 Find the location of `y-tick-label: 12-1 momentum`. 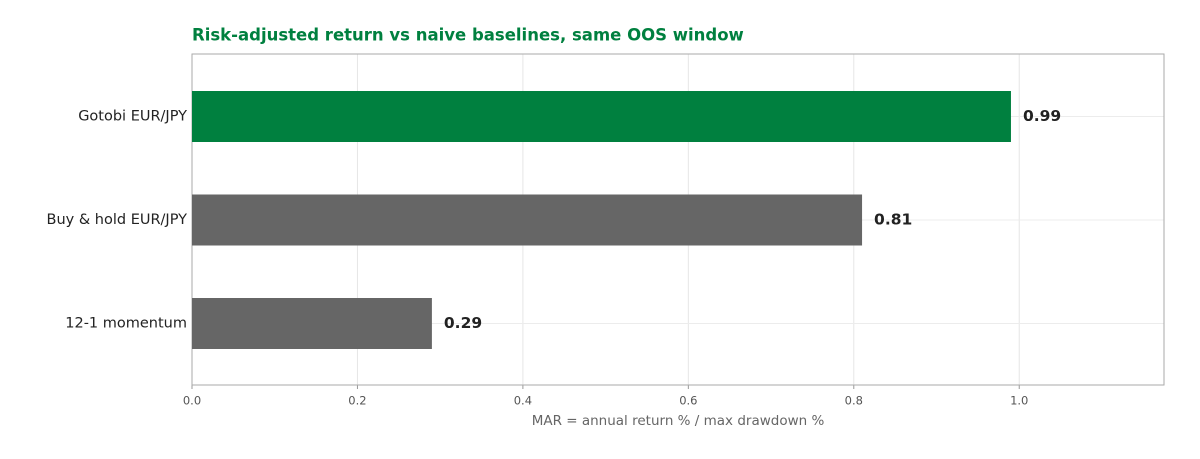

y-tick-label: 12-1 momentum is located at coordinates (126, 324).